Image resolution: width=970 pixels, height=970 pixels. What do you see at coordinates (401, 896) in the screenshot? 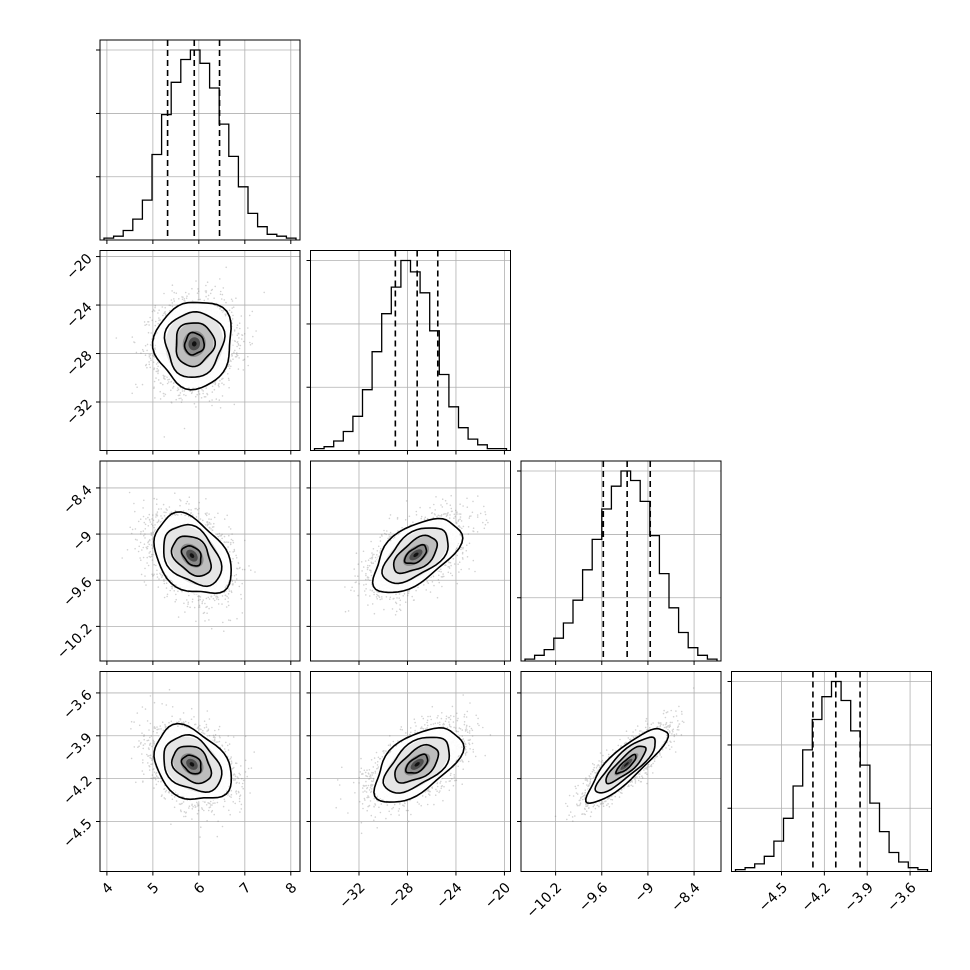
I see `x-tick-label: −28` at bounding box center [401, 896].